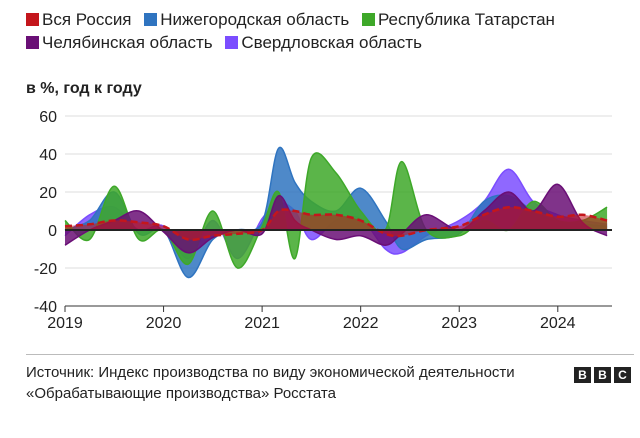 The height and width of the screenshot is (438, 640). I want to click on legend-label: Челябинская область, so click(127, 42).